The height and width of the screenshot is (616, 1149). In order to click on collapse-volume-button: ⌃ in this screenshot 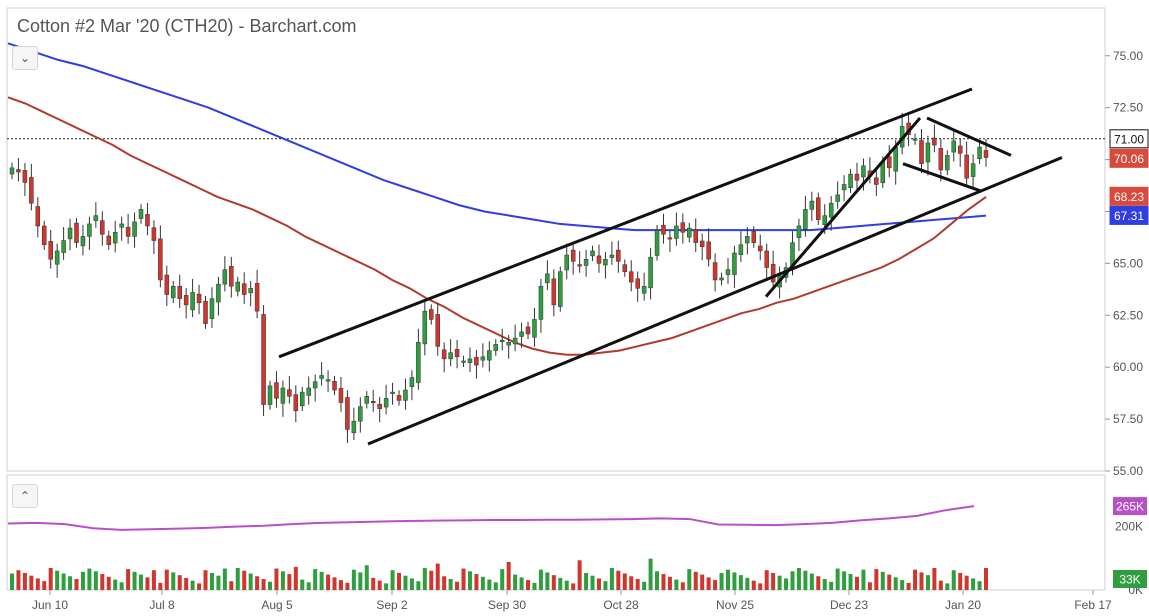, I will do `click(25, 496)`.